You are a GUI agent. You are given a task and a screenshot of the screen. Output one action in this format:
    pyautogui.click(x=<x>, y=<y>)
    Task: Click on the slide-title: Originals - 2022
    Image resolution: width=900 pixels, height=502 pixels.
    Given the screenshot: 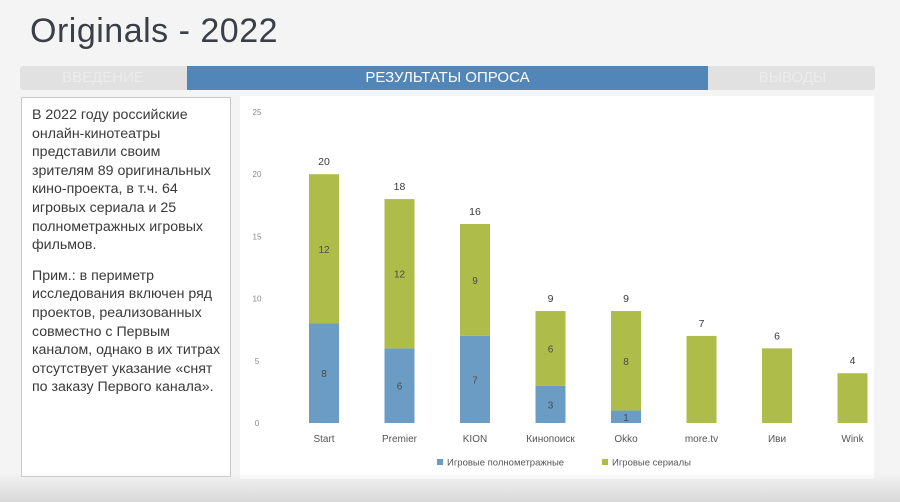 What is the action you would take?
    pyautogui.click(x=154, y=31)
    